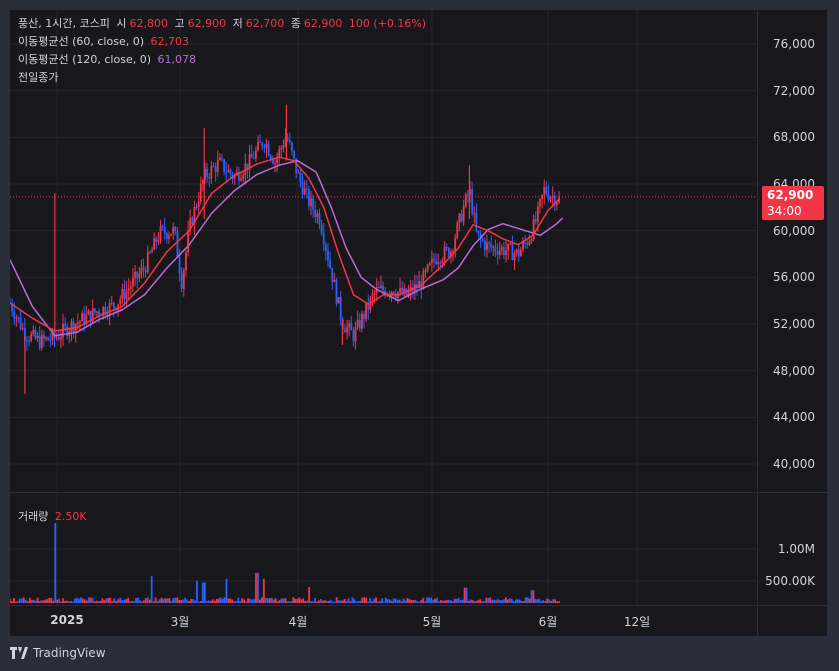  What do you see at coordinates (54, 517) in the screenshot?
I see `volume-legend: 거래량 2.50K` at bounding box center [54, 517].